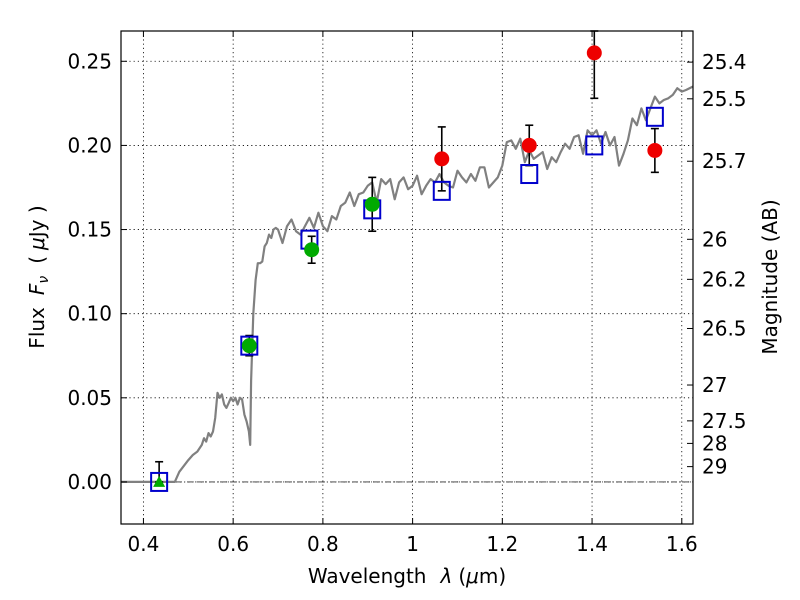  Describe the element at coordinates (492, 576) in the screenshot. I see `x-axis-title-unit-rest: m)` at that location.